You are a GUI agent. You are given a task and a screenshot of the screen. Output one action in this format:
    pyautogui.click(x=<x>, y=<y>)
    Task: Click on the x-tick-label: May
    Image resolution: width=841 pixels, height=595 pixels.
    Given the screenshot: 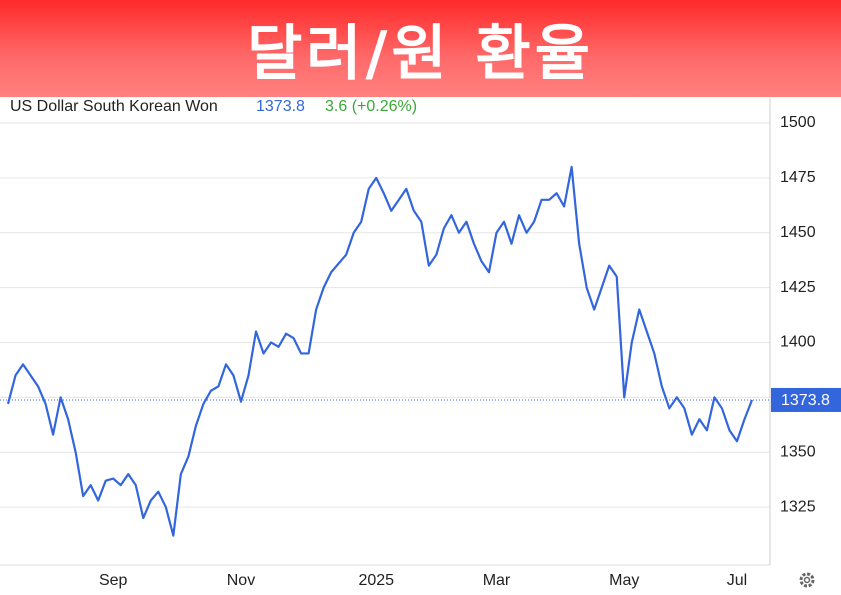 What is the action you would take?
    pyautogui.click(x=624, y=580)
    